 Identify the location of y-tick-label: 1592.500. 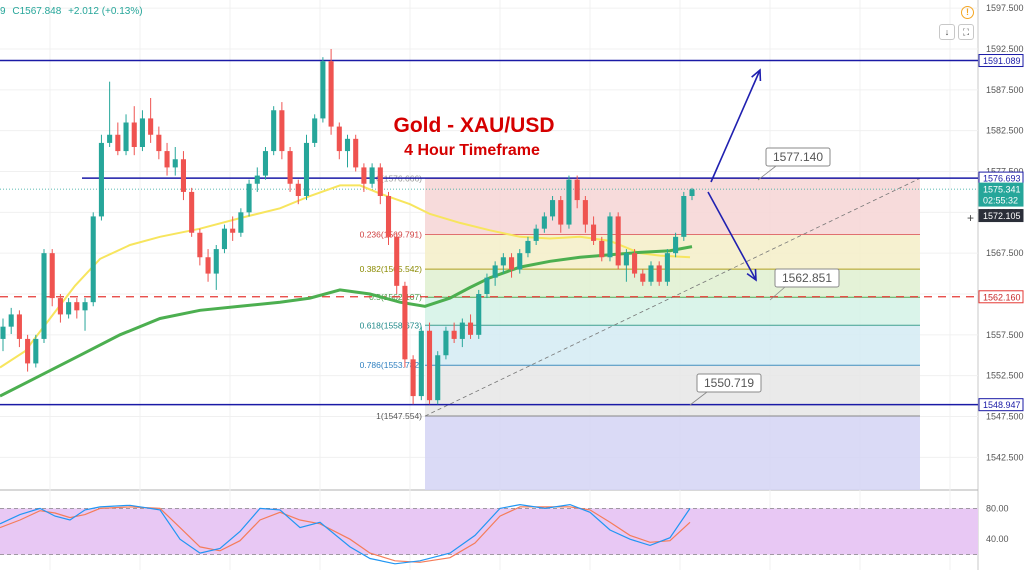
(1005, 49).